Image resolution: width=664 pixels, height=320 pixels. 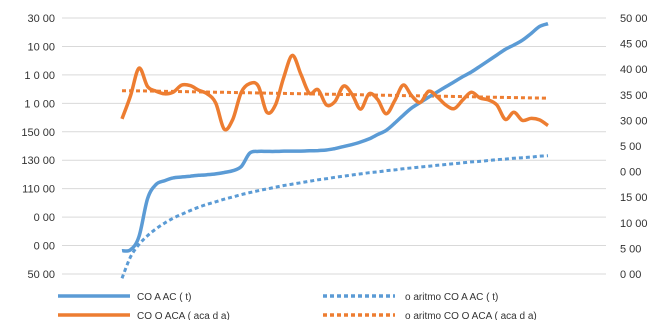 What do you see at coordinates (183, 315) in the screenshot?
I see `legend-label: CO O ACA ( aca d a)` at bounding box center [183, 315].